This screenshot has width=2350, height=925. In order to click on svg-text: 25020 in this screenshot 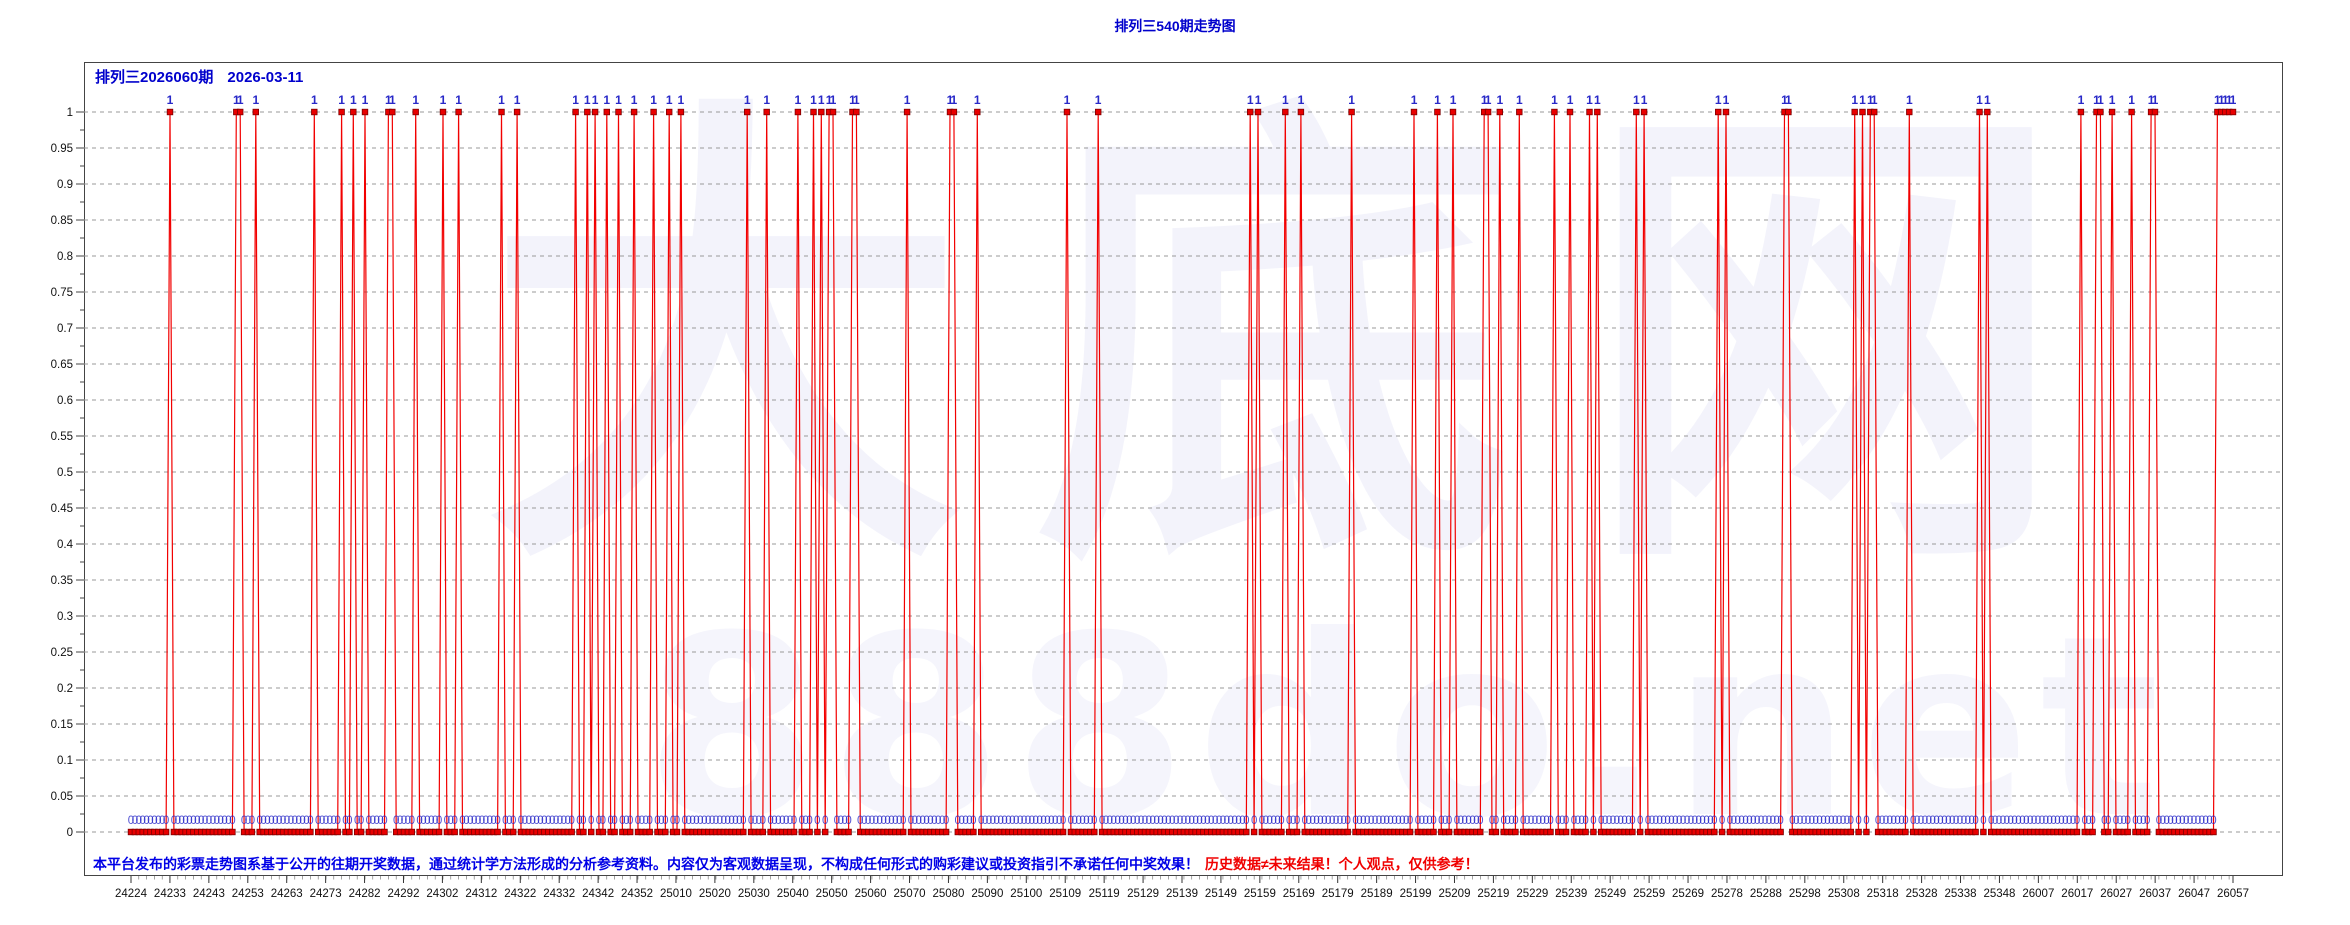, I will do `click(715, 894)`.